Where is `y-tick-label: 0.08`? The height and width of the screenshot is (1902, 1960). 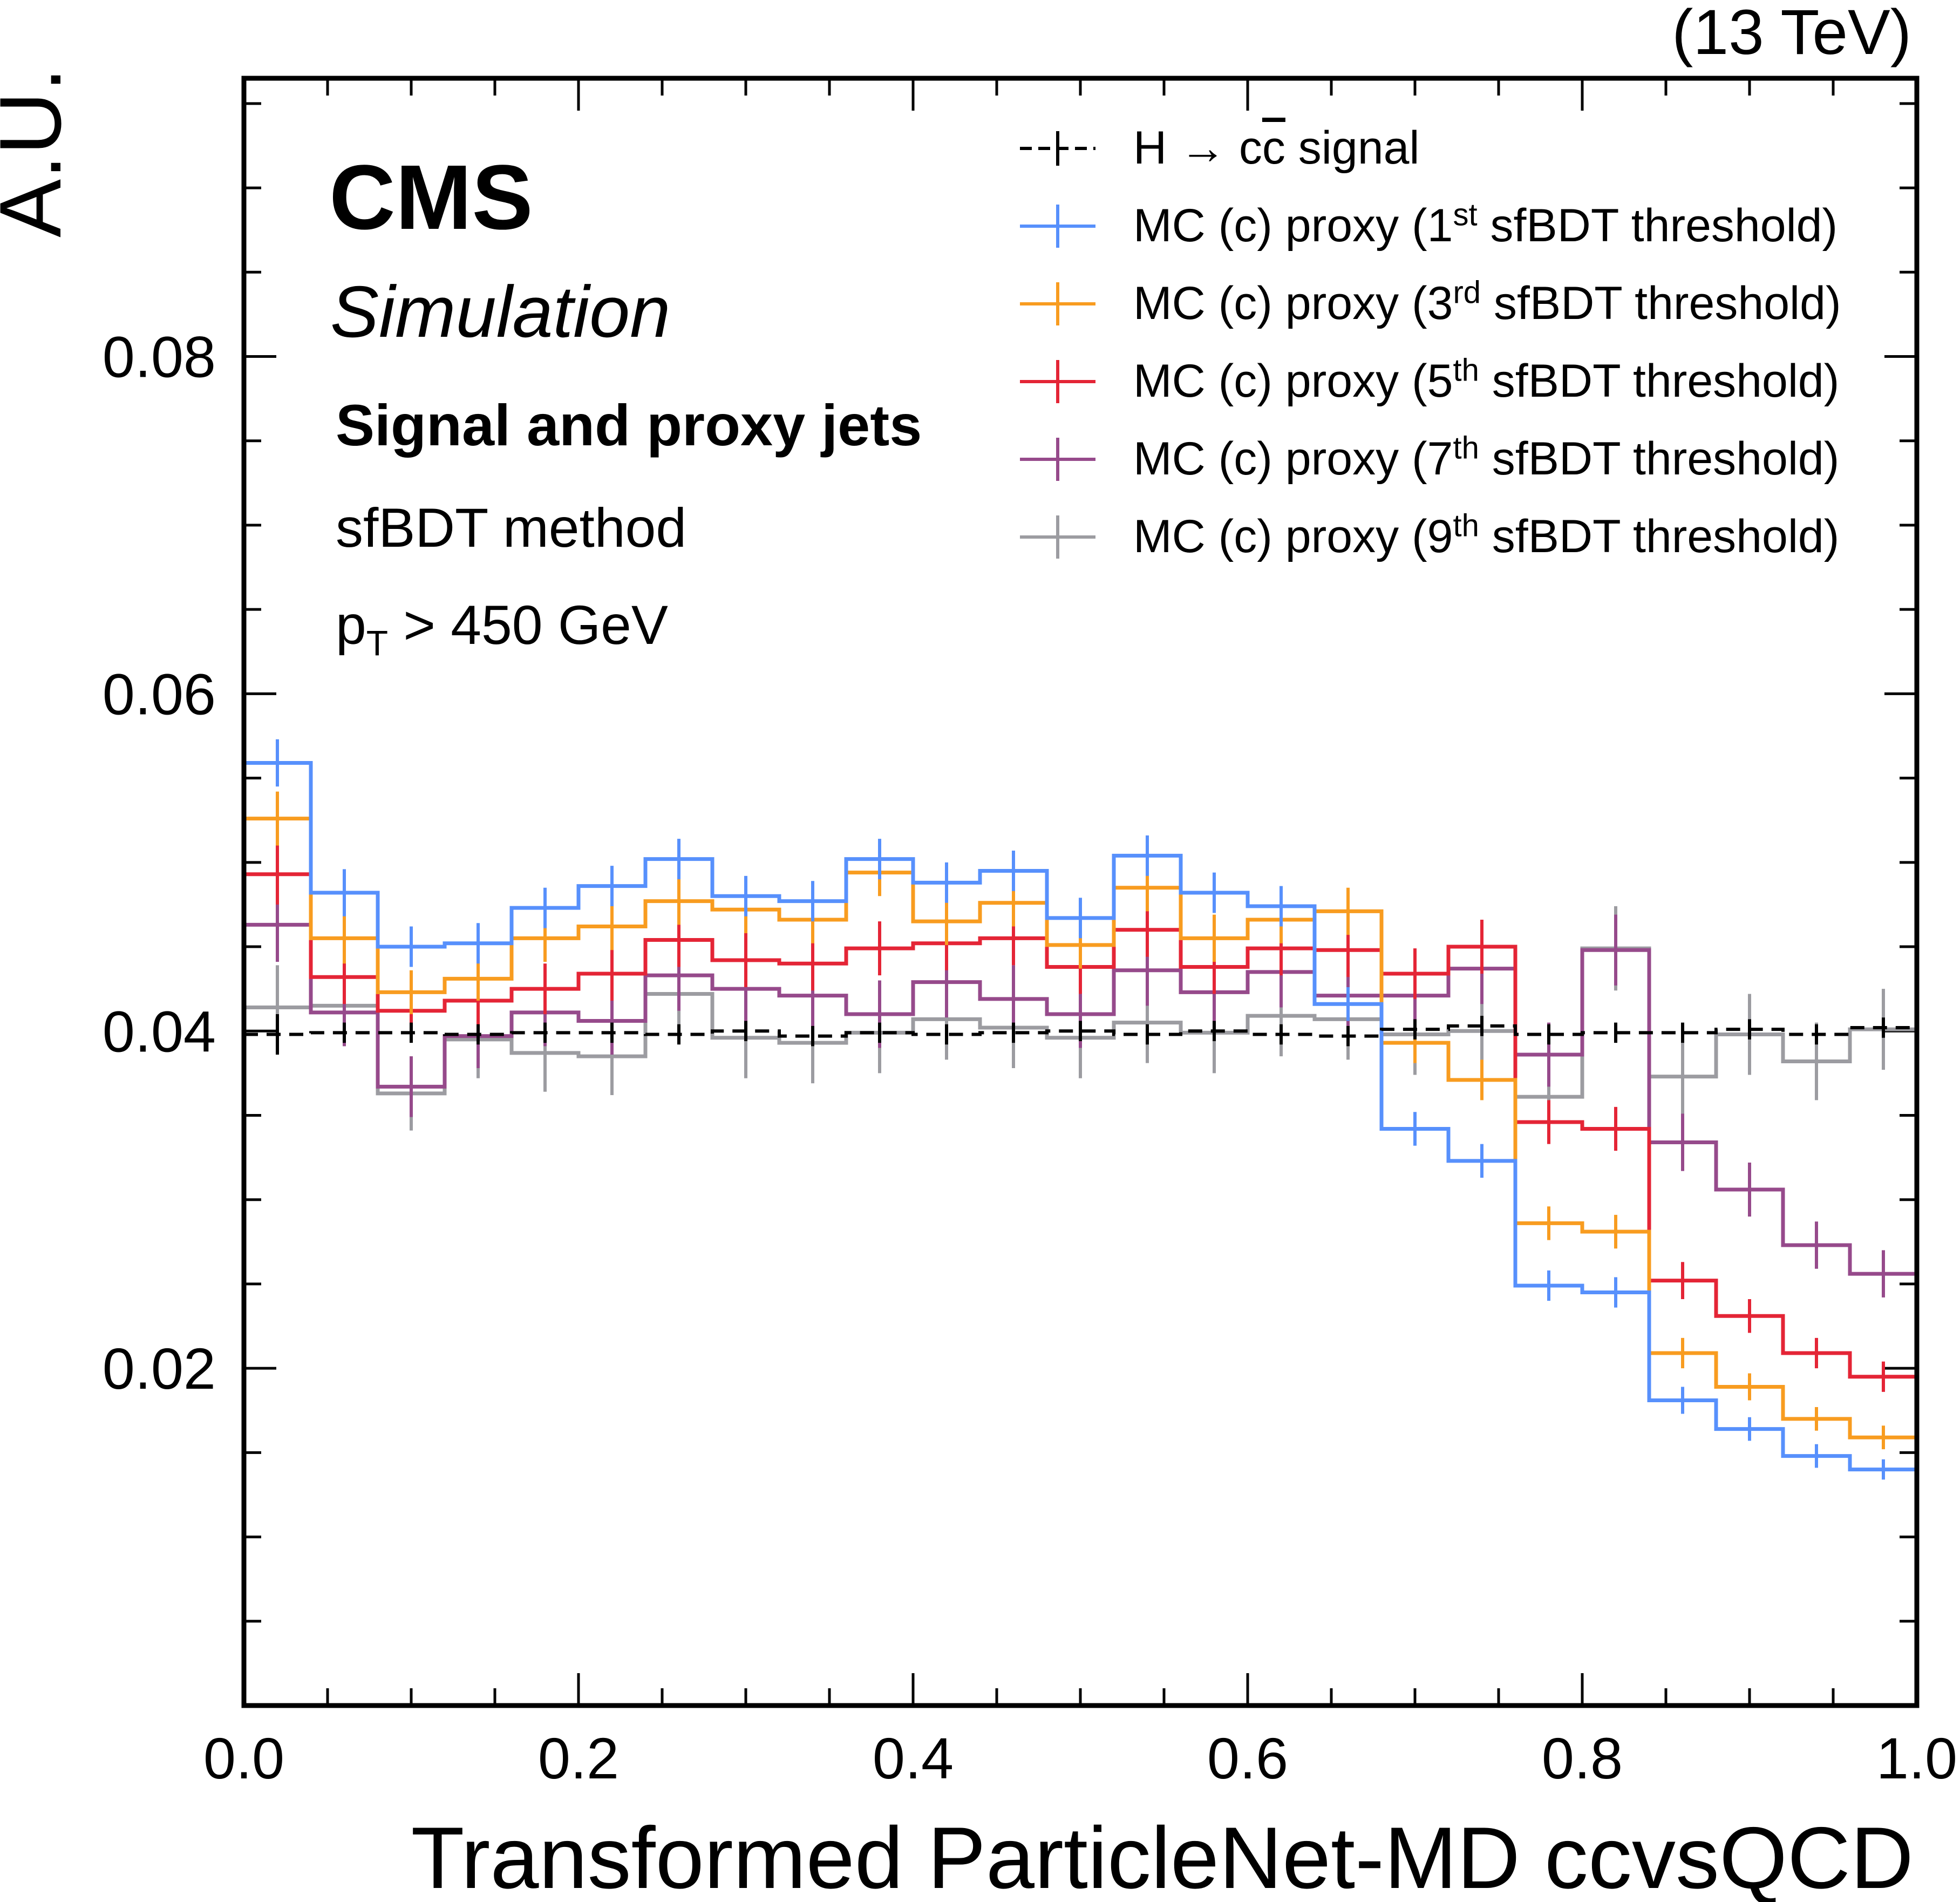 y-tick-label: 0.08 is located at coordinates (159, 357).